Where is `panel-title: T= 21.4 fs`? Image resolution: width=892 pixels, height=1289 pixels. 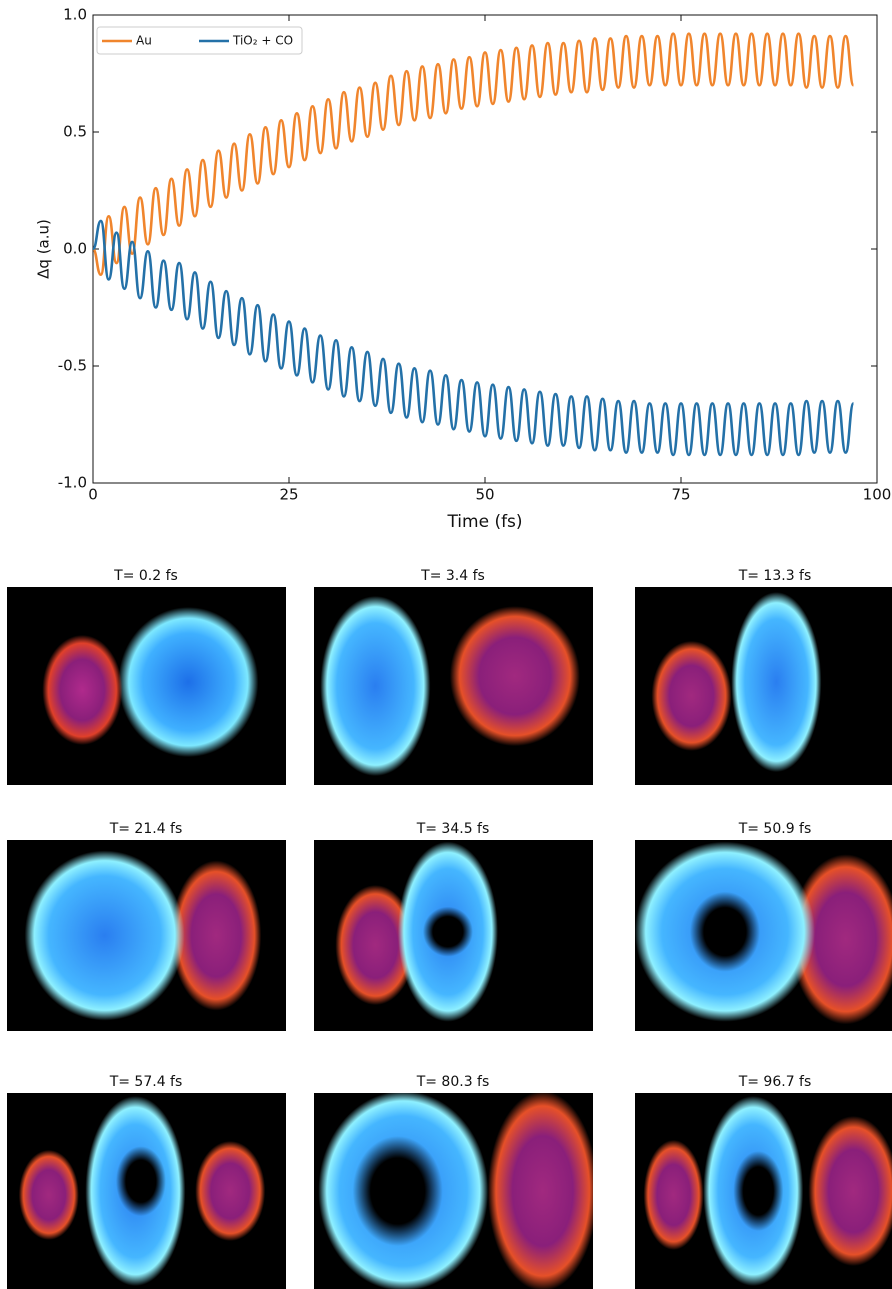
panel-title: T= 21.4 fs is located at coordinates (146, 829).